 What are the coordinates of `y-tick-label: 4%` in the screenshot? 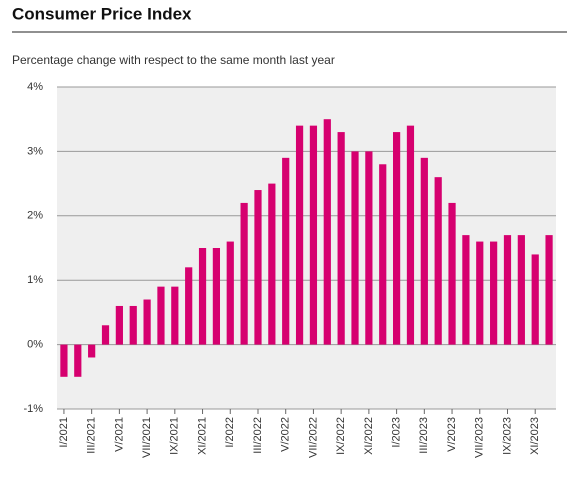 It's located at (35, 87).